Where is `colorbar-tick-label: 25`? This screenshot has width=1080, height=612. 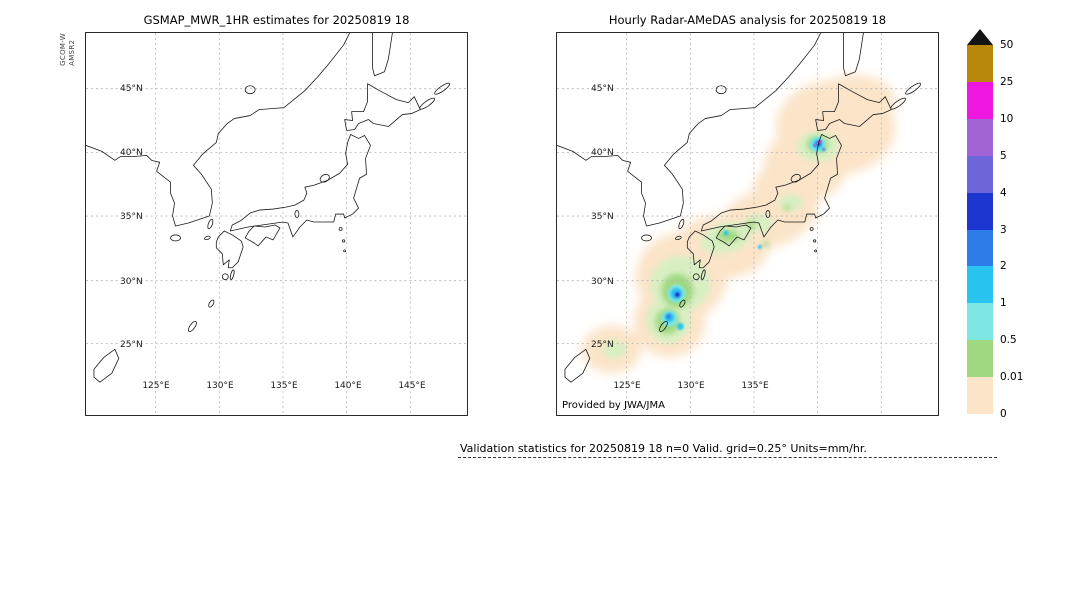
colorbar-tick-label: 25 is located at coordinates (1007, 81).